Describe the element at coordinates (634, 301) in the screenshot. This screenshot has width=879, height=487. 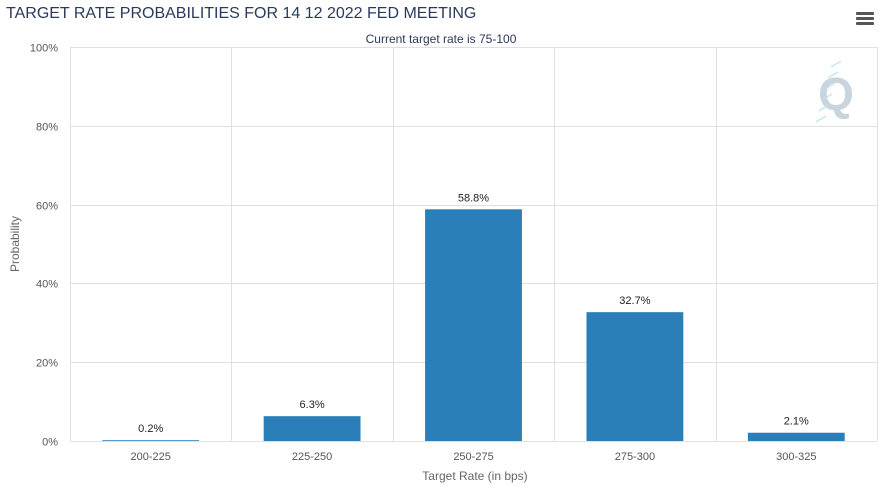
I see `data-label: 32.7%` at that location.